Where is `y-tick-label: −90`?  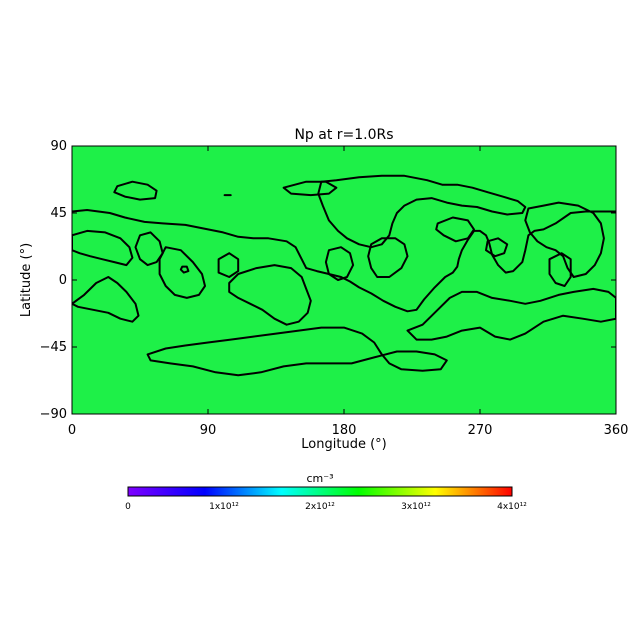 y-tick-label: −90 is located at coordinates (53, 414).